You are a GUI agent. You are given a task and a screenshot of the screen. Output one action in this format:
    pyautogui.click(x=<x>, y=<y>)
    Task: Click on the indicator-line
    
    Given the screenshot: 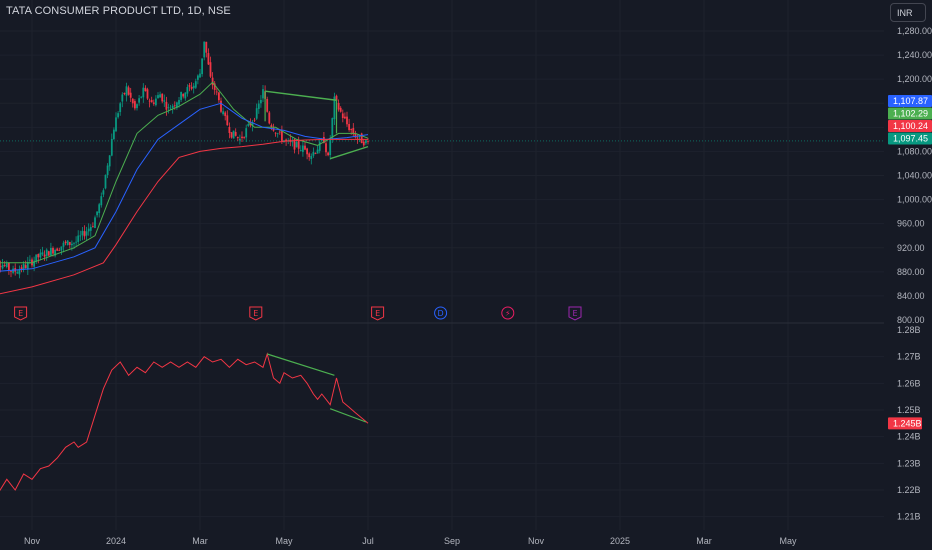 What is the action you would take?
    pyautogui.click(x=184, y=422)
    